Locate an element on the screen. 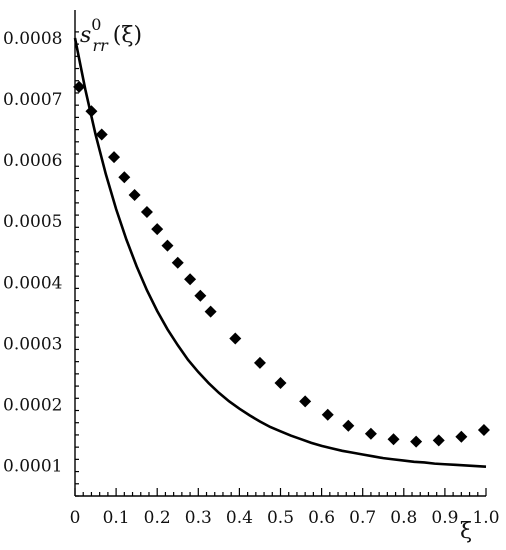 Image resolution: width=506 pixels, height=550 pixels. y-axis-title-base: s is located at coordinates (85, 35).